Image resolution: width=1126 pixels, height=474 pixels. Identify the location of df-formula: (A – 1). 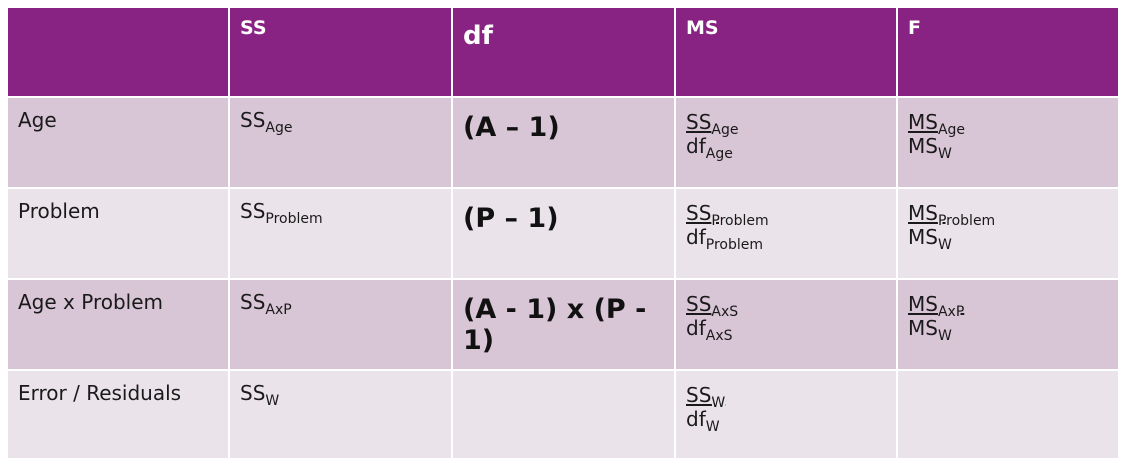
(511, 127).